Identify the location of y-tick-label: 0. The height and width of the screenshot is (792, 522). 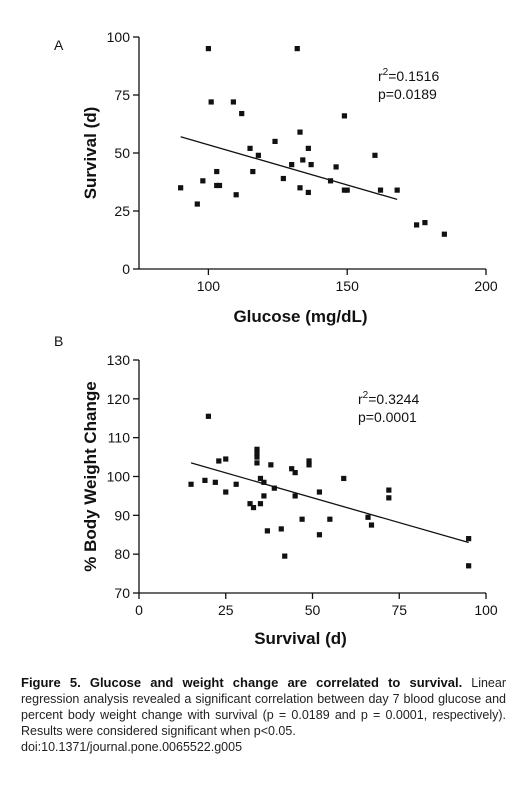
(126, 269).